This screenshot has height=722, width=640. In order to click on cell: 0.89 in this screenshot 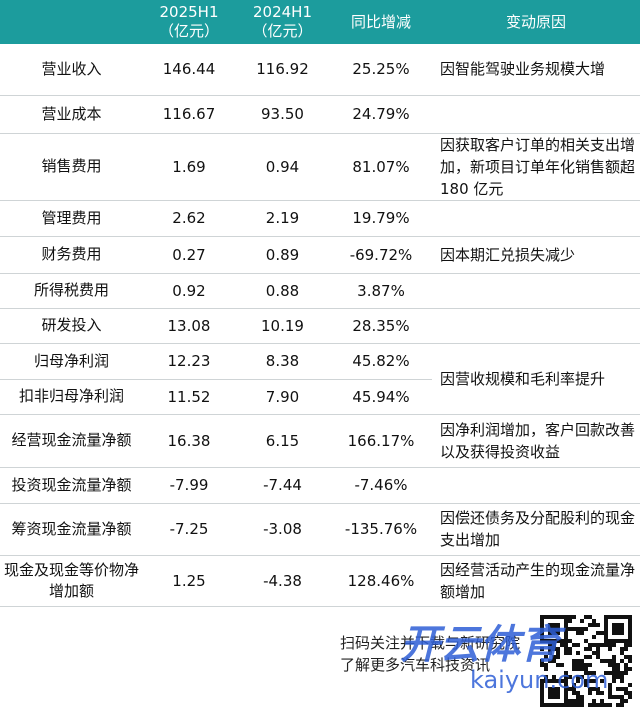, I will do `click(282, 255)`.